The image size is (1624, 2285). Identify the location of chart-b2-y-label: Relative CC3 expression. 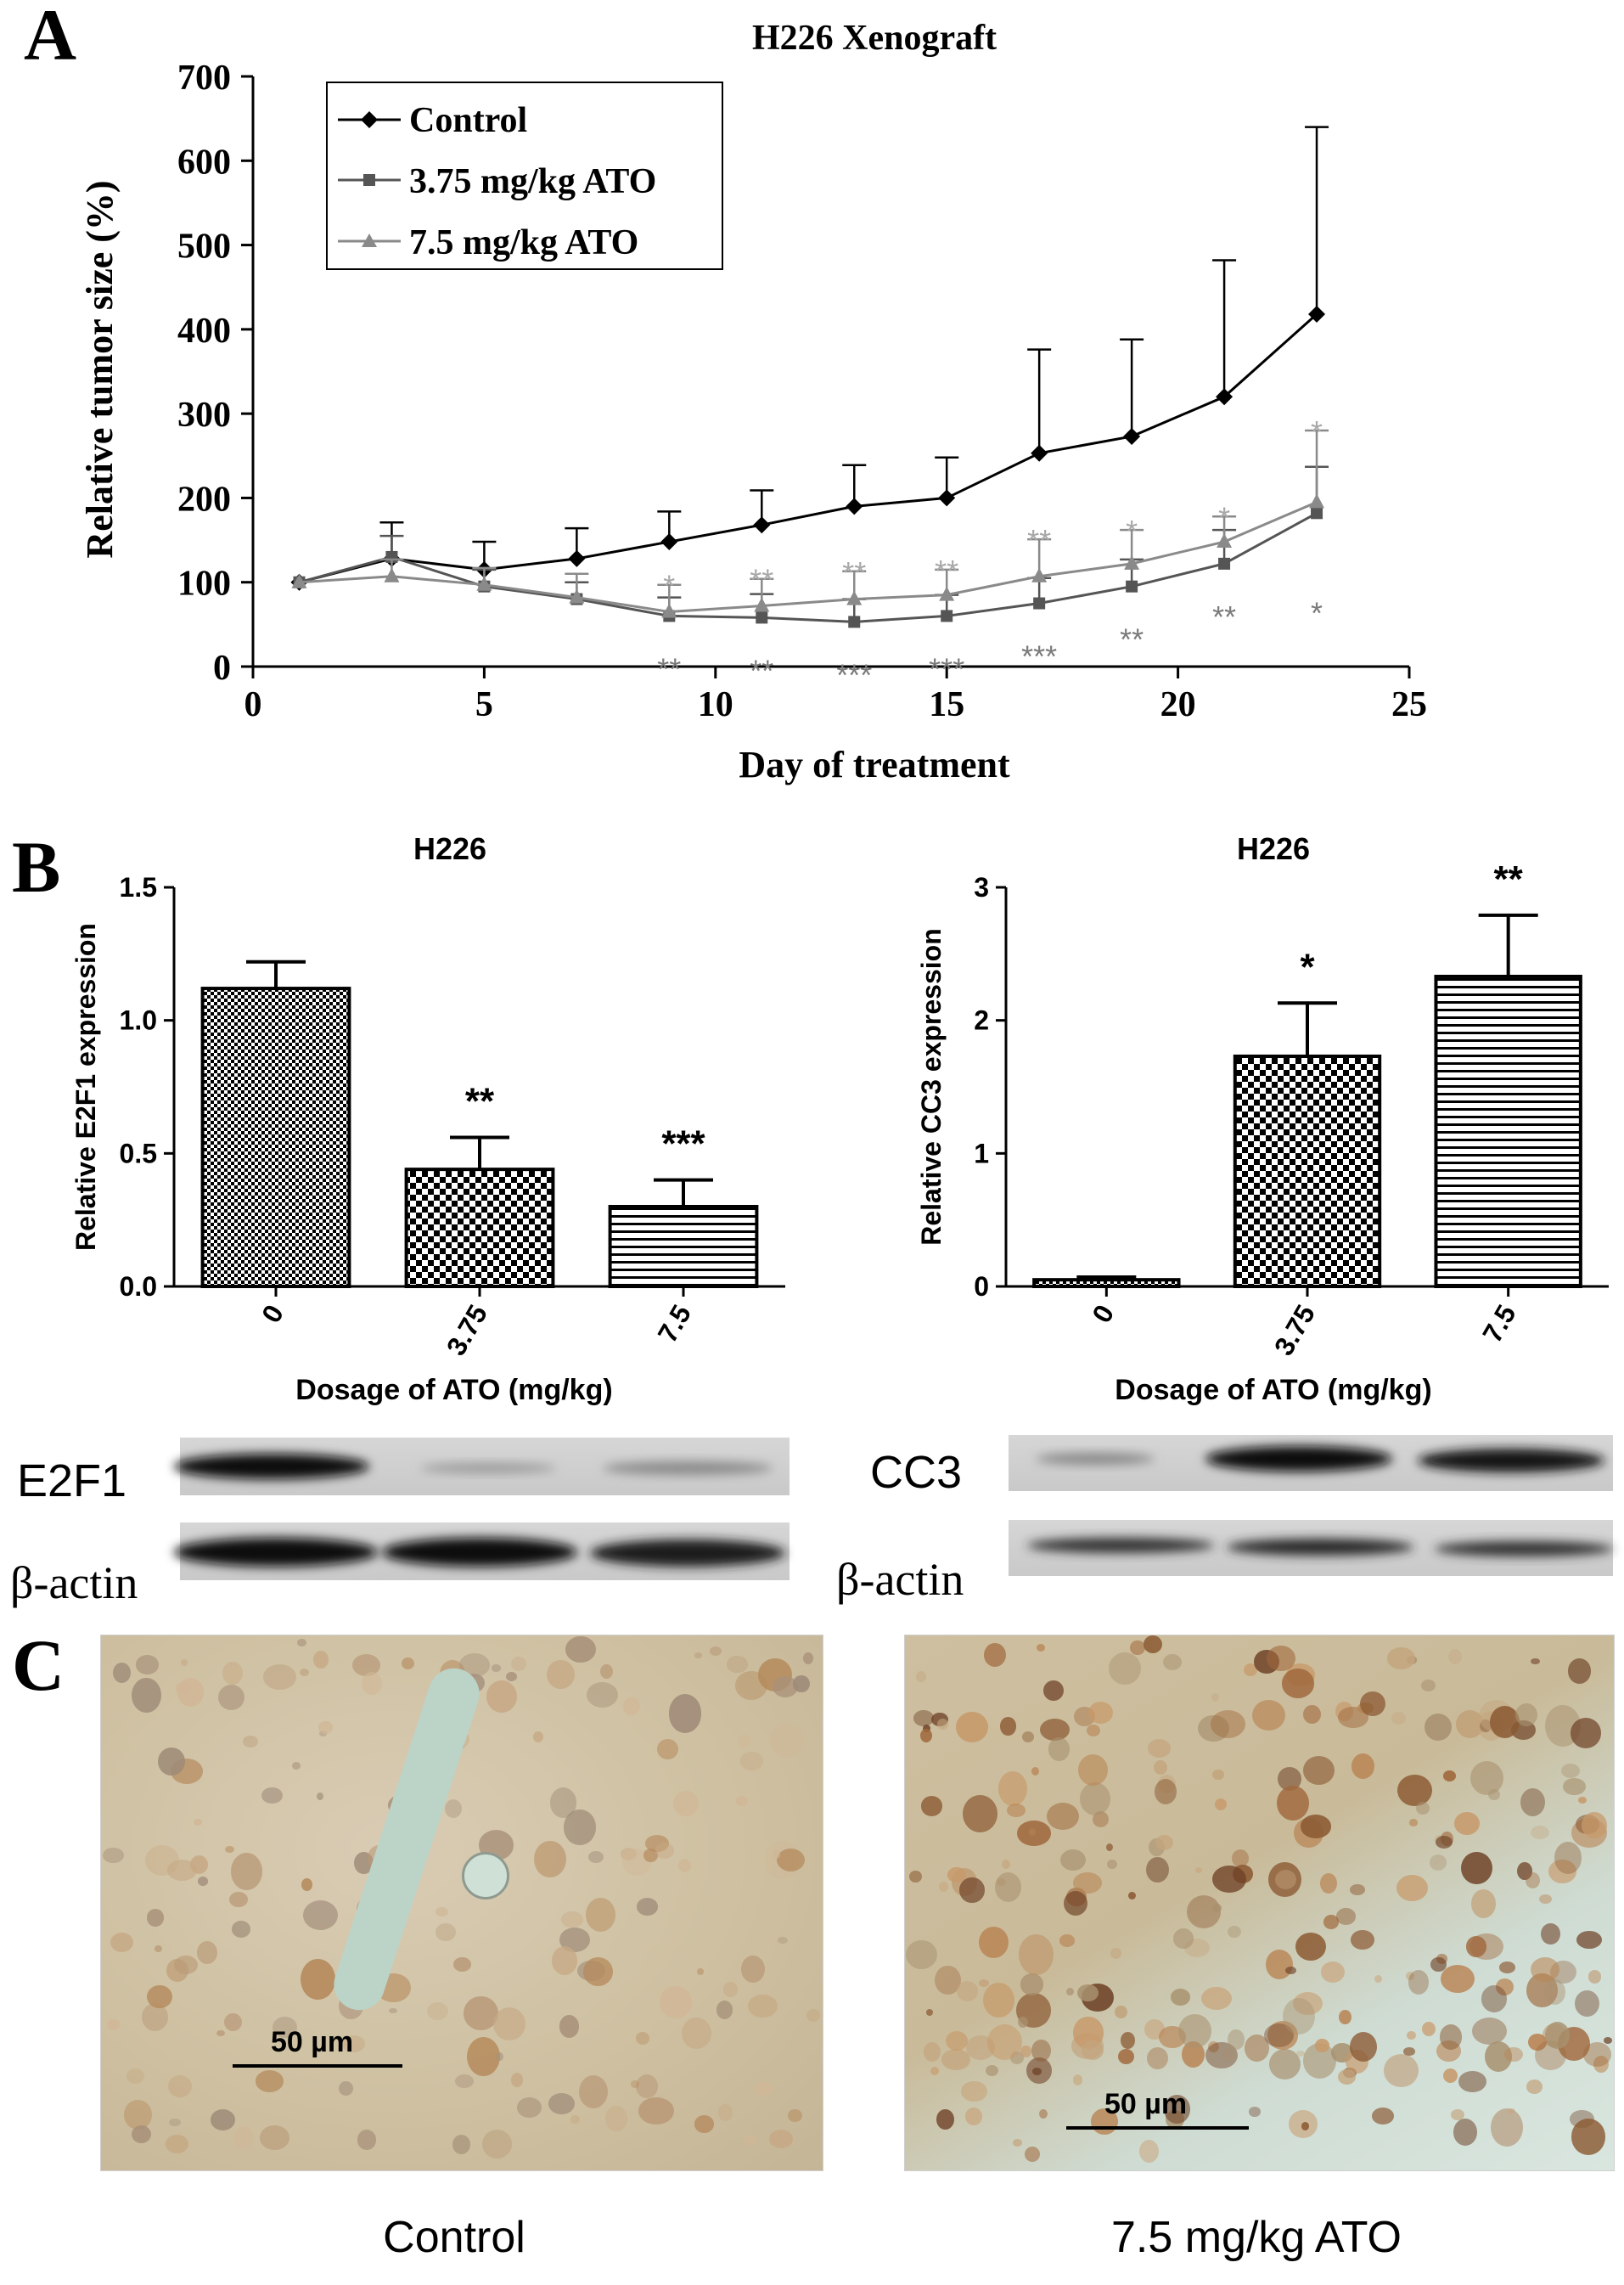
(931, 1087).